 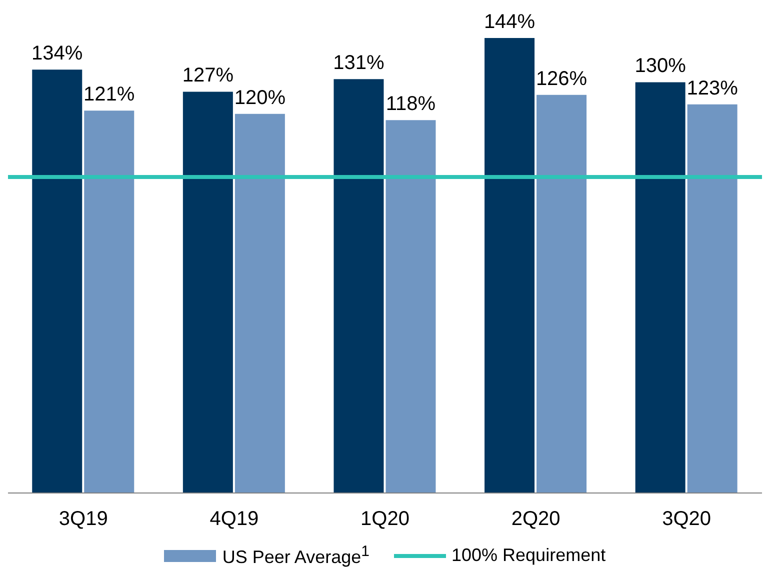 What do you see at coordinates (109, 95) in the screenshot?
I see `data-label: 121%` at bounding box center [109, 95].